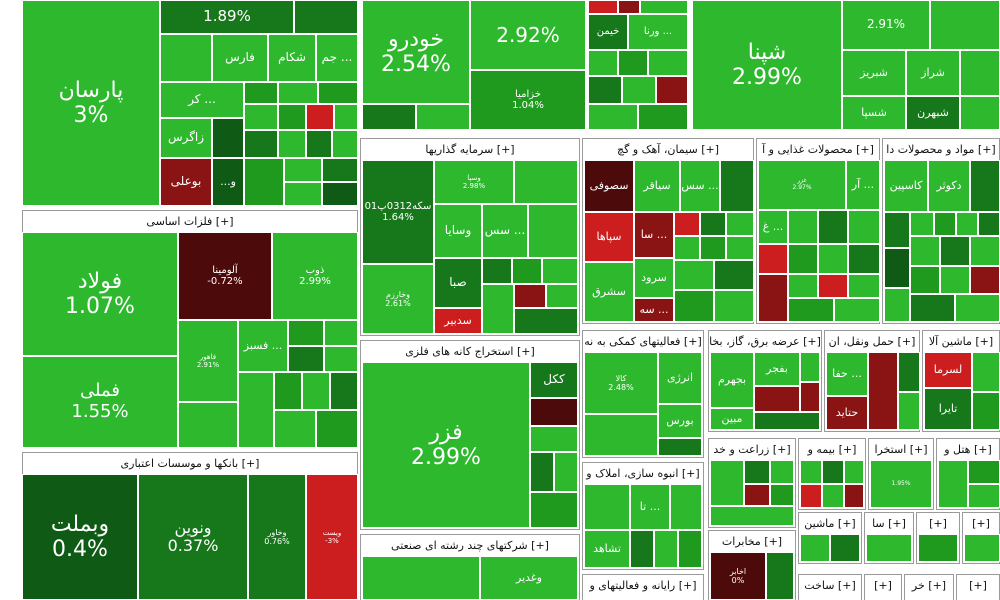 This screenshot has height=600, width=1000. What do you see at coordinates (643, 474) in the screenshot?
I see `sector-title: انبوه سازی، املاک و [+]` at bounding box center [643, 474].